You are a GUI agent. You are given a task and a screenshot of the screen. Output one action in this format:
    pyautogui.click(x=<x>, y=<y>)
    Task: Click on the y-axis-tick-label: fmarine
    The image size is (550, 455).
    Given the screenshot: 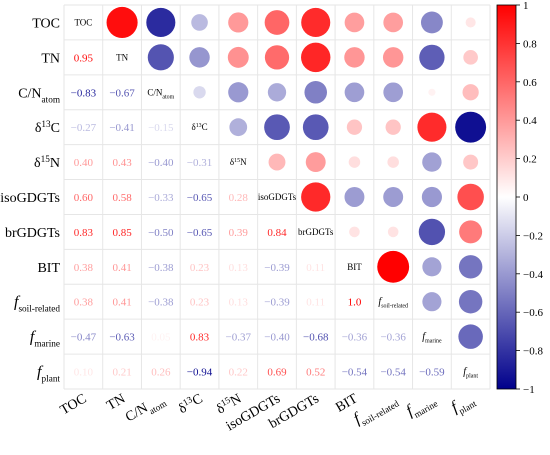 What is the action you would take?
    pyautogui.click(x=45, y=339)
    